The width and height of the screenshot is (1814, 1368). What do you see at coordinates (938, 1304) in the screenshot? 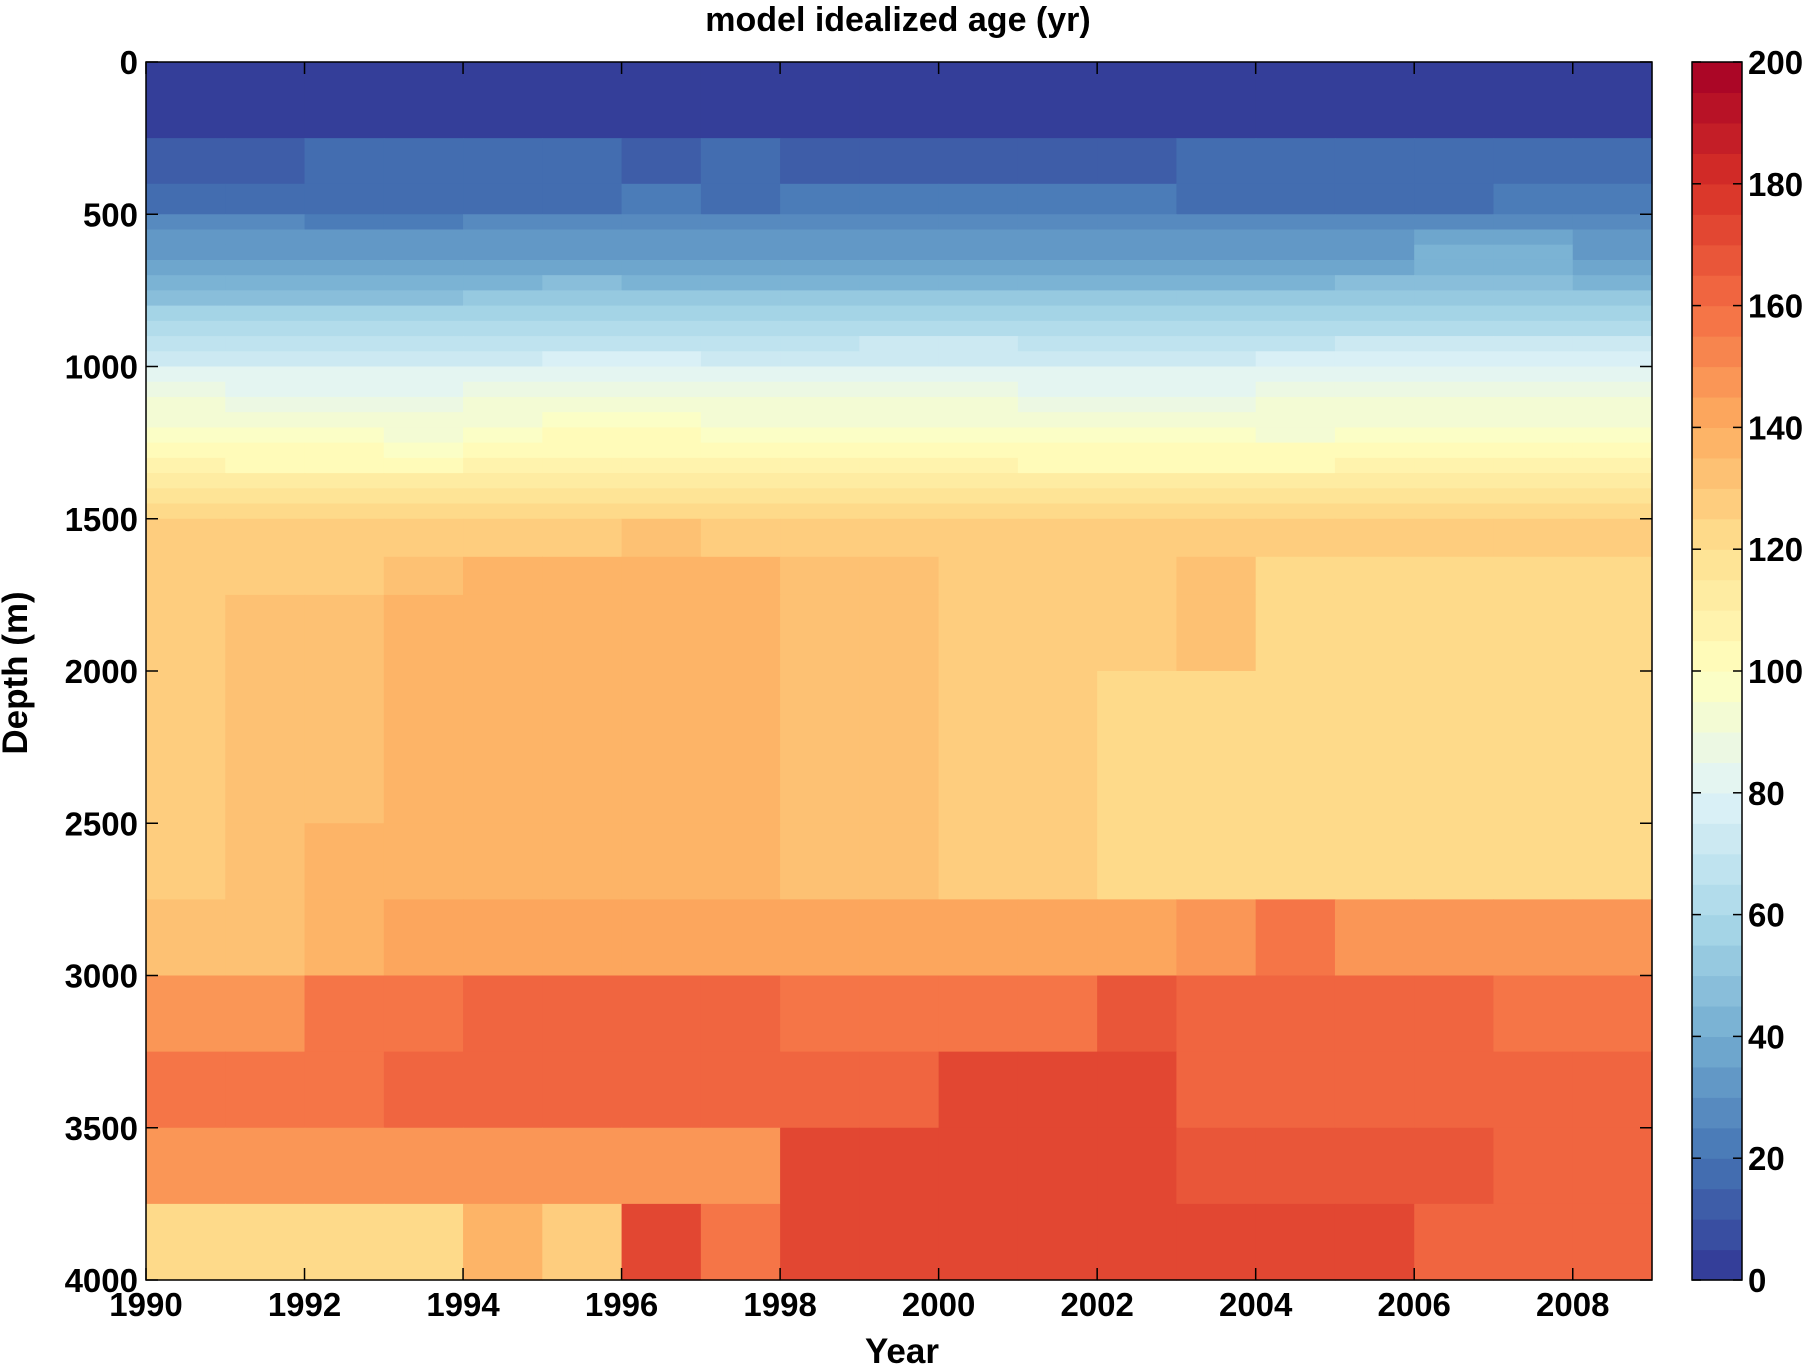
I see `x-tick-label: 2000` at bounding box center [938, 1304].